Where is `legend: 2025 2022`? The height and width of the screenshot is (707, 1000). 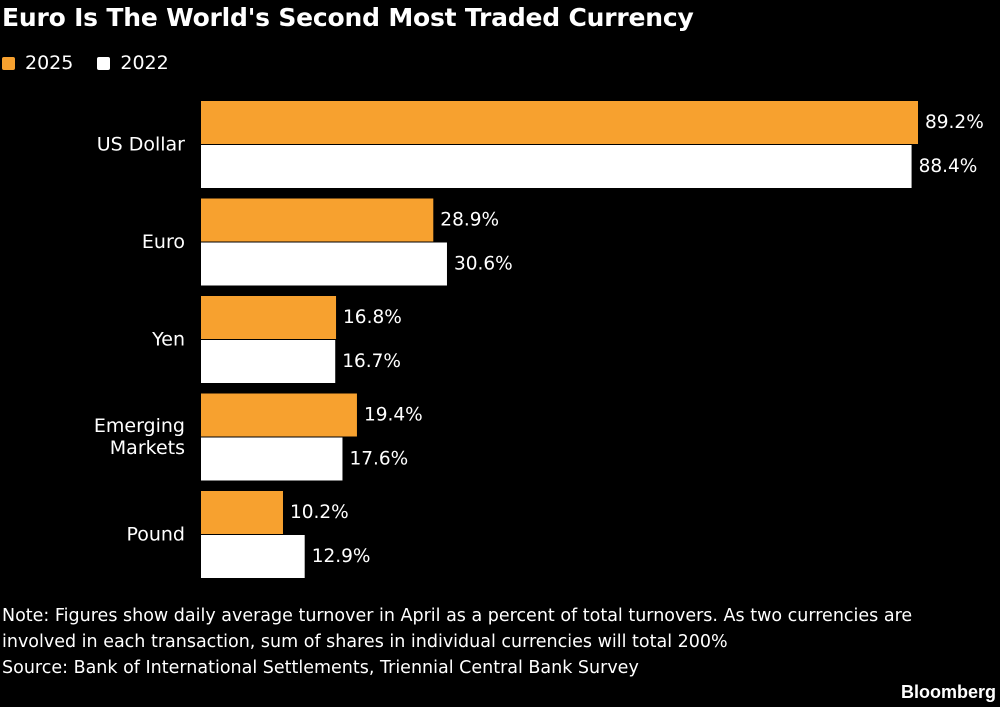 legend: 2025 2022 is located at coordinates (97, 63).